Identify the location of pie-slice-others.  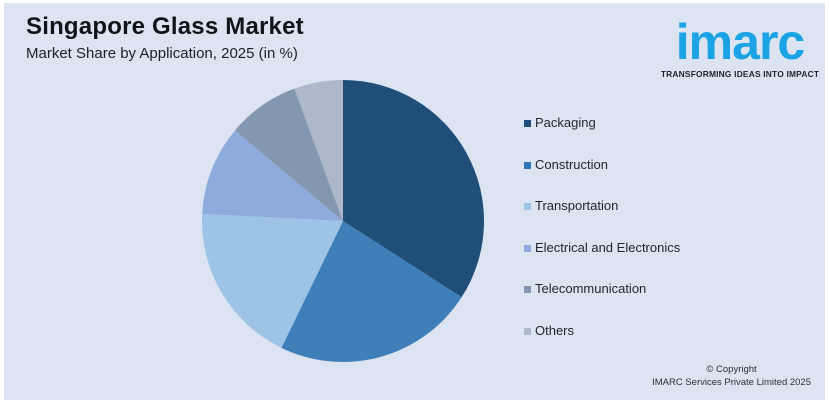
(318, 150).